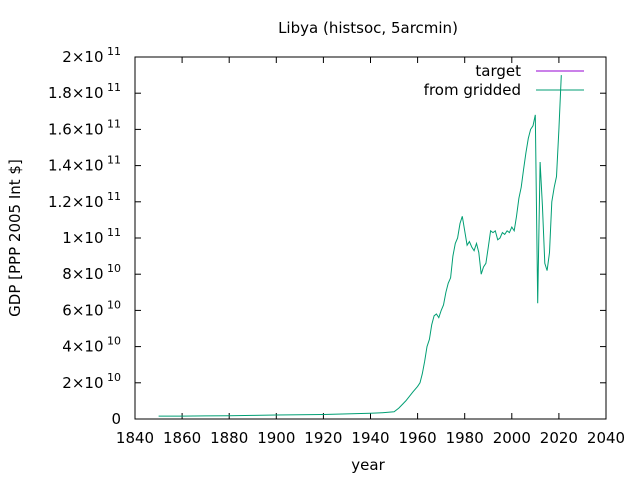  What do you see at coordinates (370, 438) in the screenshot?
I see `x-tick-label: 1940` at bounding box center [370, 438].